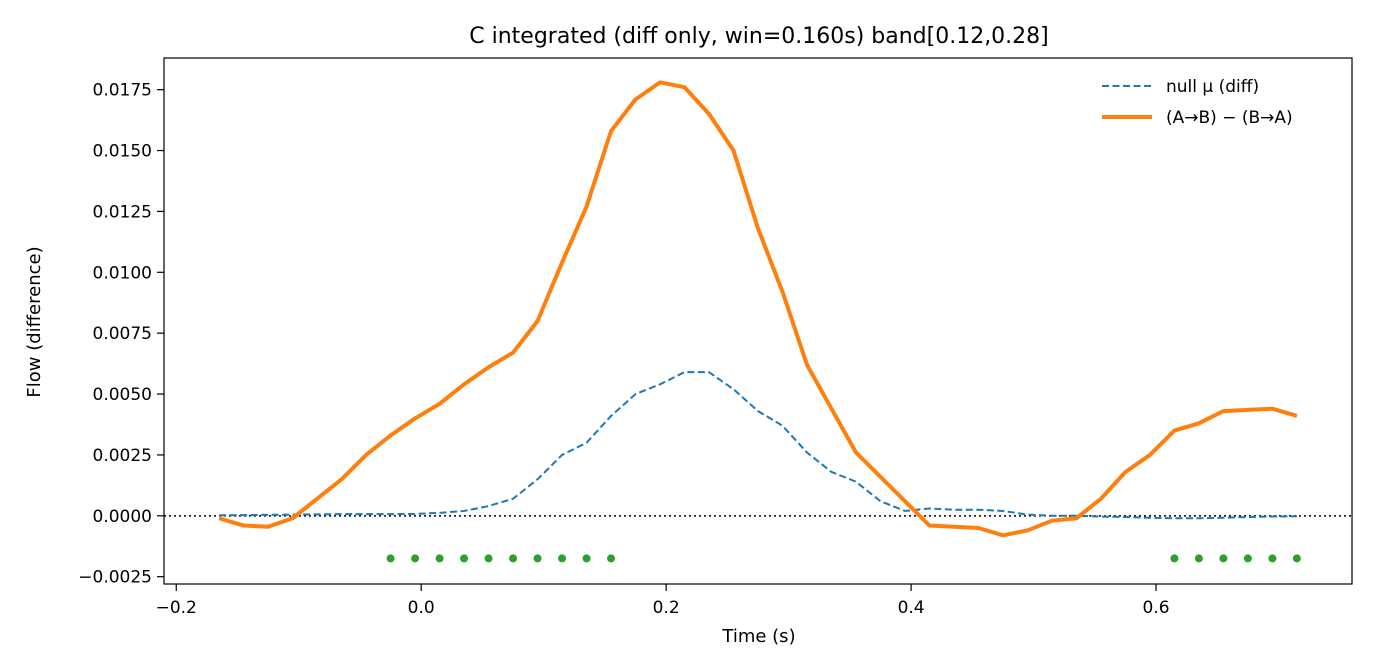 Image resolution: width=1376 pixels, height=672 pixels. What do you see at coordinates (122, 395) in the screenshot?
I see `y-tick-label: 0.0050` at bounding box center [122, 395].